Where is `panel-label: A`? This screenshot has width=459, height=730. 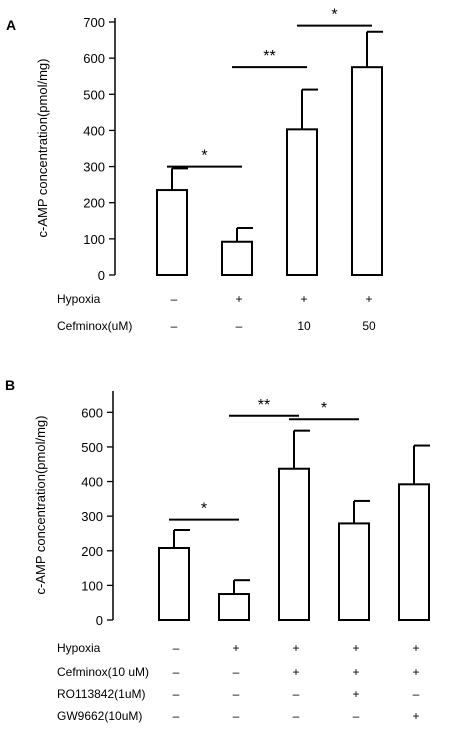 panel-label: A is located at coordinates (11, 25).